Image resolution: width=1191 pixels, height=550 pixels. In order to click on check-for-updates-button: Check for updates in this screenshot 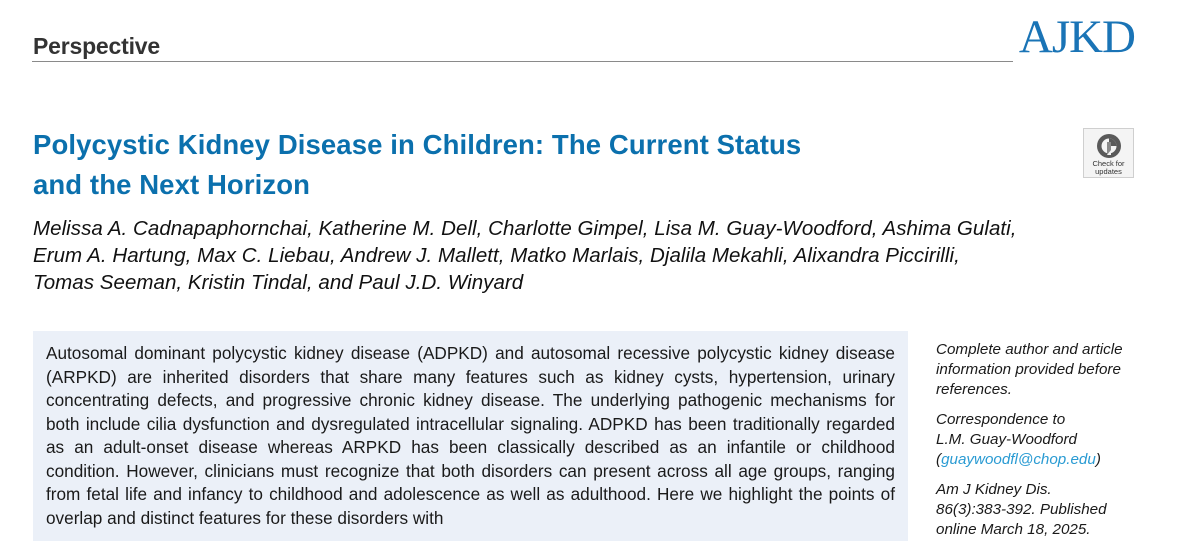, I will do `click(1108, 153)`.